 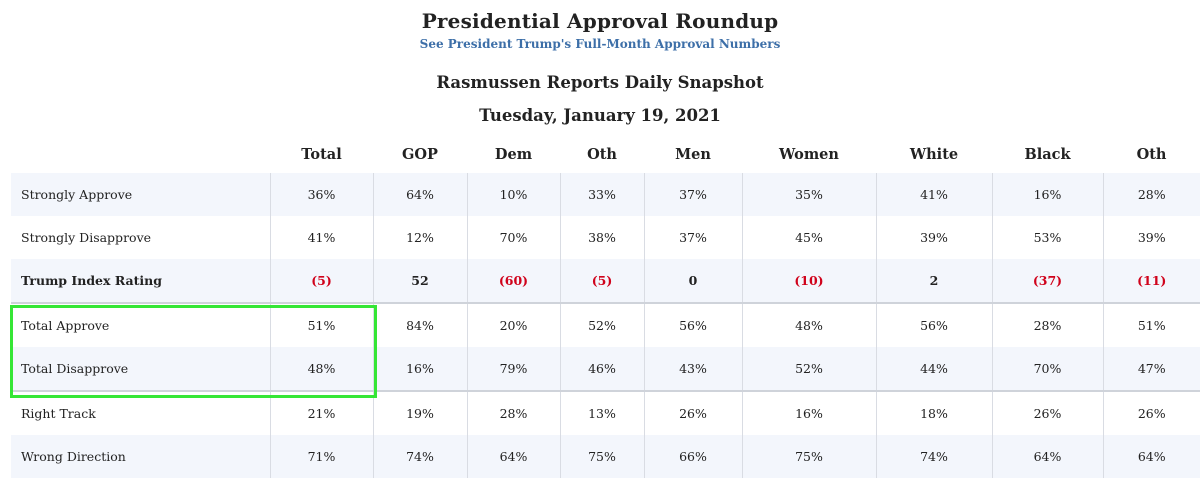 What do you see at coordinates (933, 281) in the screenshot?
I see `table-cell: 2` at bounding box center [933, 281].